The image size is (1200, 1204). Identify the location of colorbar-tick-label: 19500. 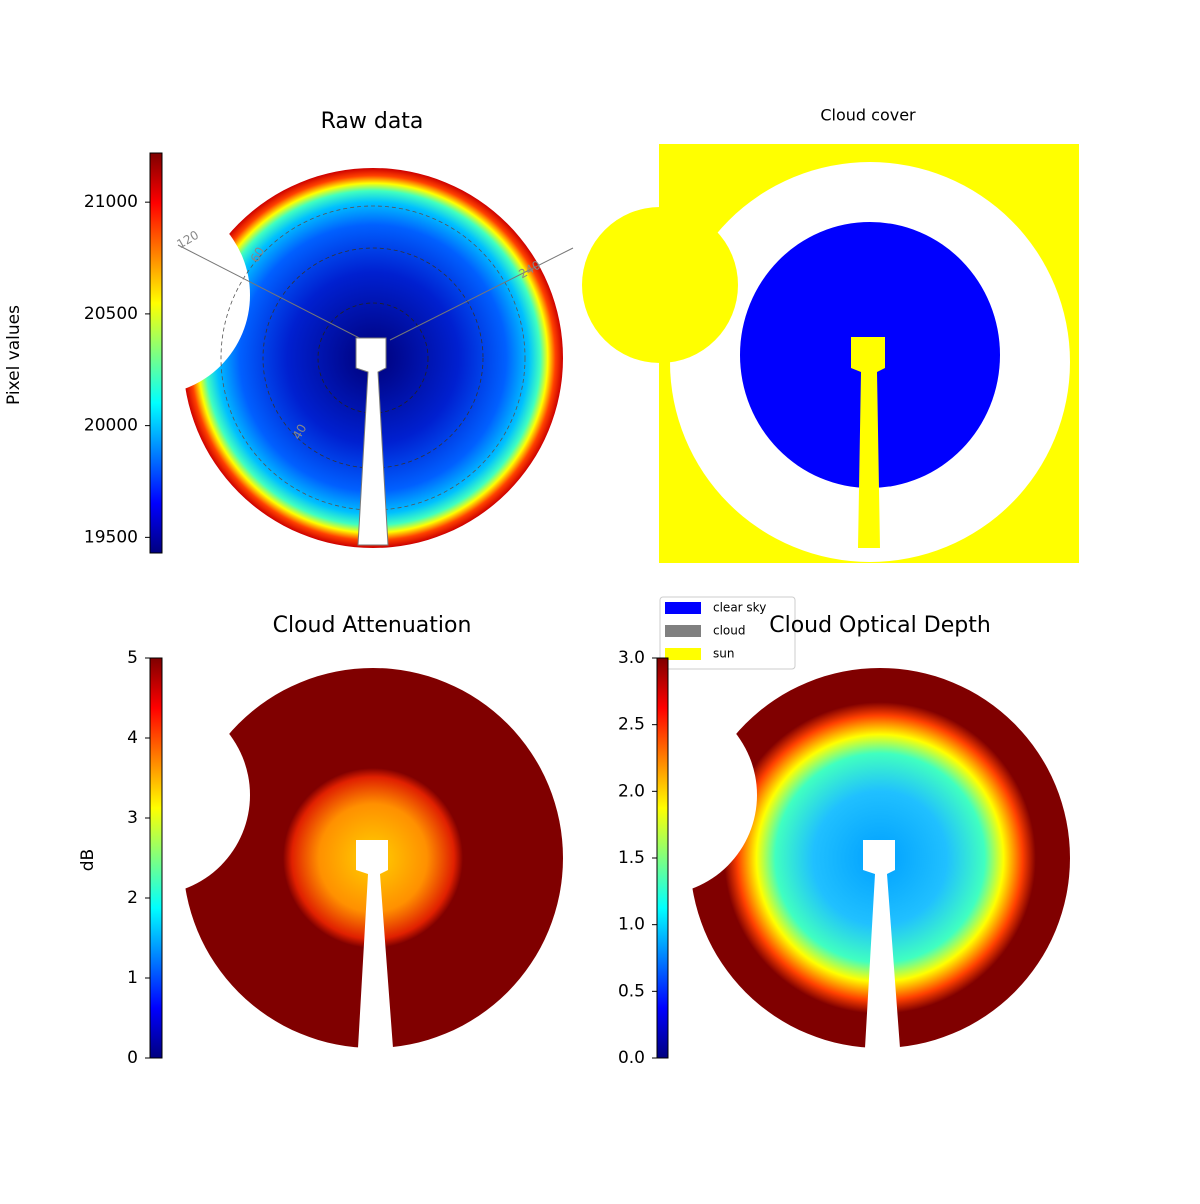
(111, 537).